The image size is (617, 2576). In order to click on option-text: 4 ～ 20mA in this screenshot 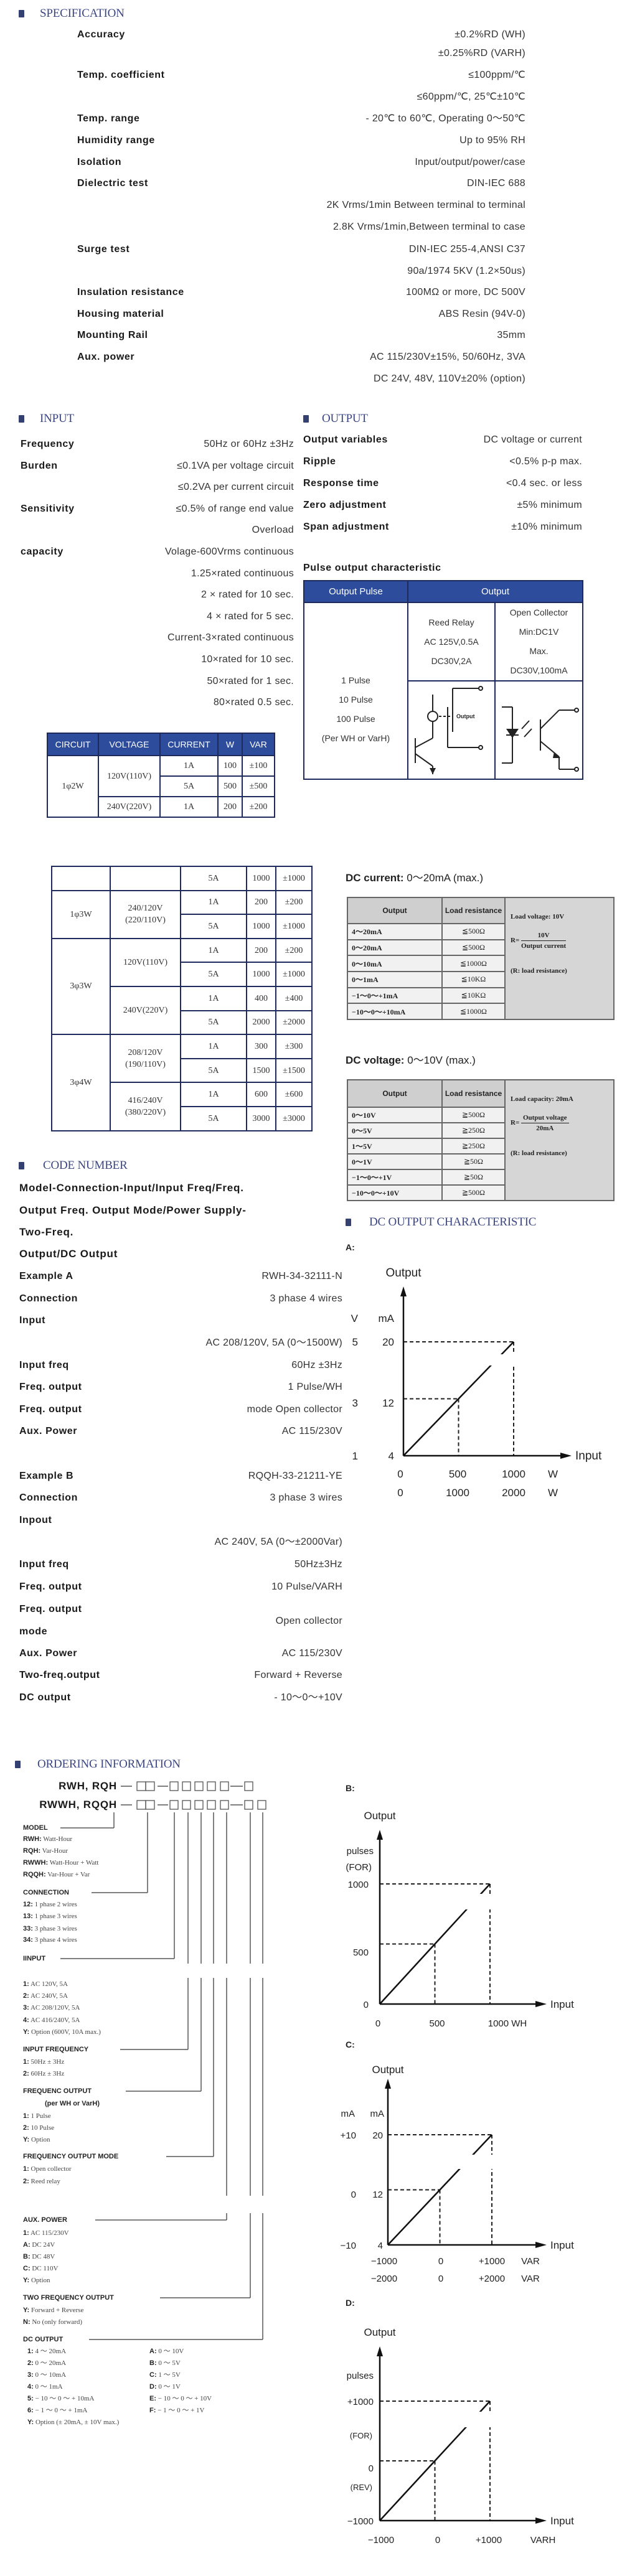, I will do `click(51, 2351)`.